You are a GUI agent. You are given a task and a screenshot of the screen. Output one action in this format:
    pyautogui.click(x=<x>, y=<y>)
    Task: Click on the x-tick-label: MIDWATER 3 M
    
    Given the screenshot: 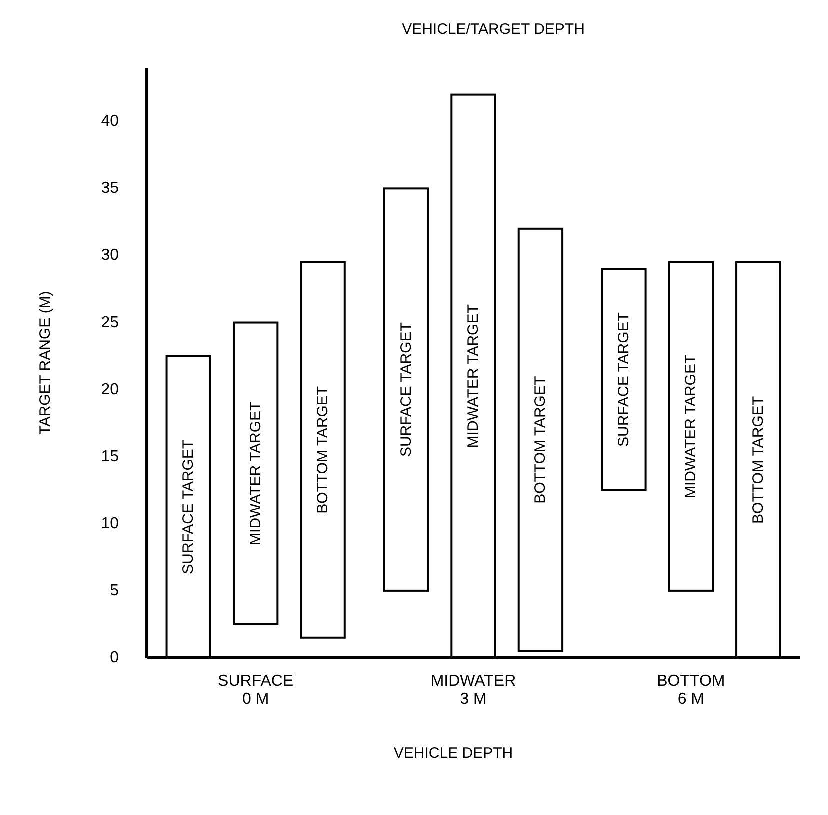 What is the action you would take?
    pyautogui.click(x=473, y=690)
    